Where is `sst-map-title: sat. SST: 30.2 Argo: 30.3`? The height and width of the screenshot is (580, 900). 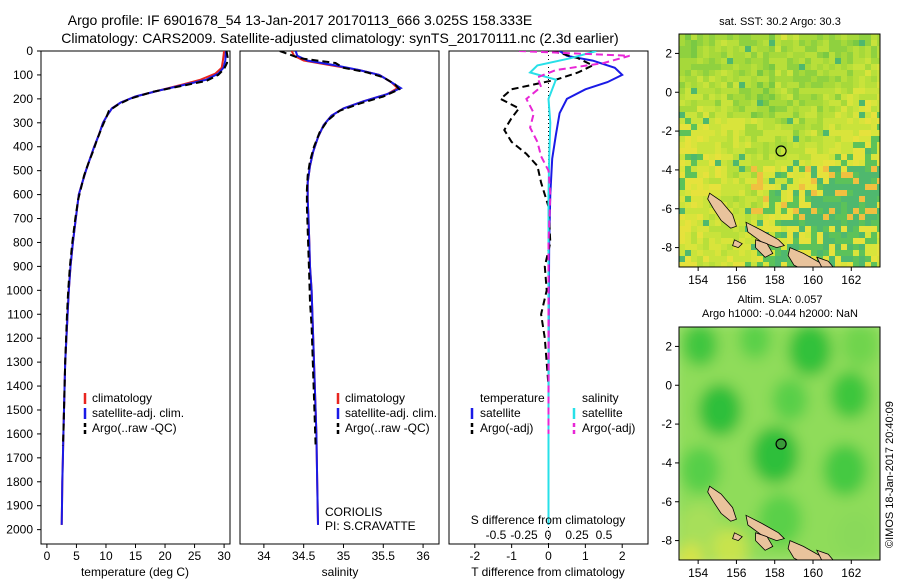
sst-map-title: sat. SST: 30.2 Argo: 30.3 is located at coordinates (780, 22).